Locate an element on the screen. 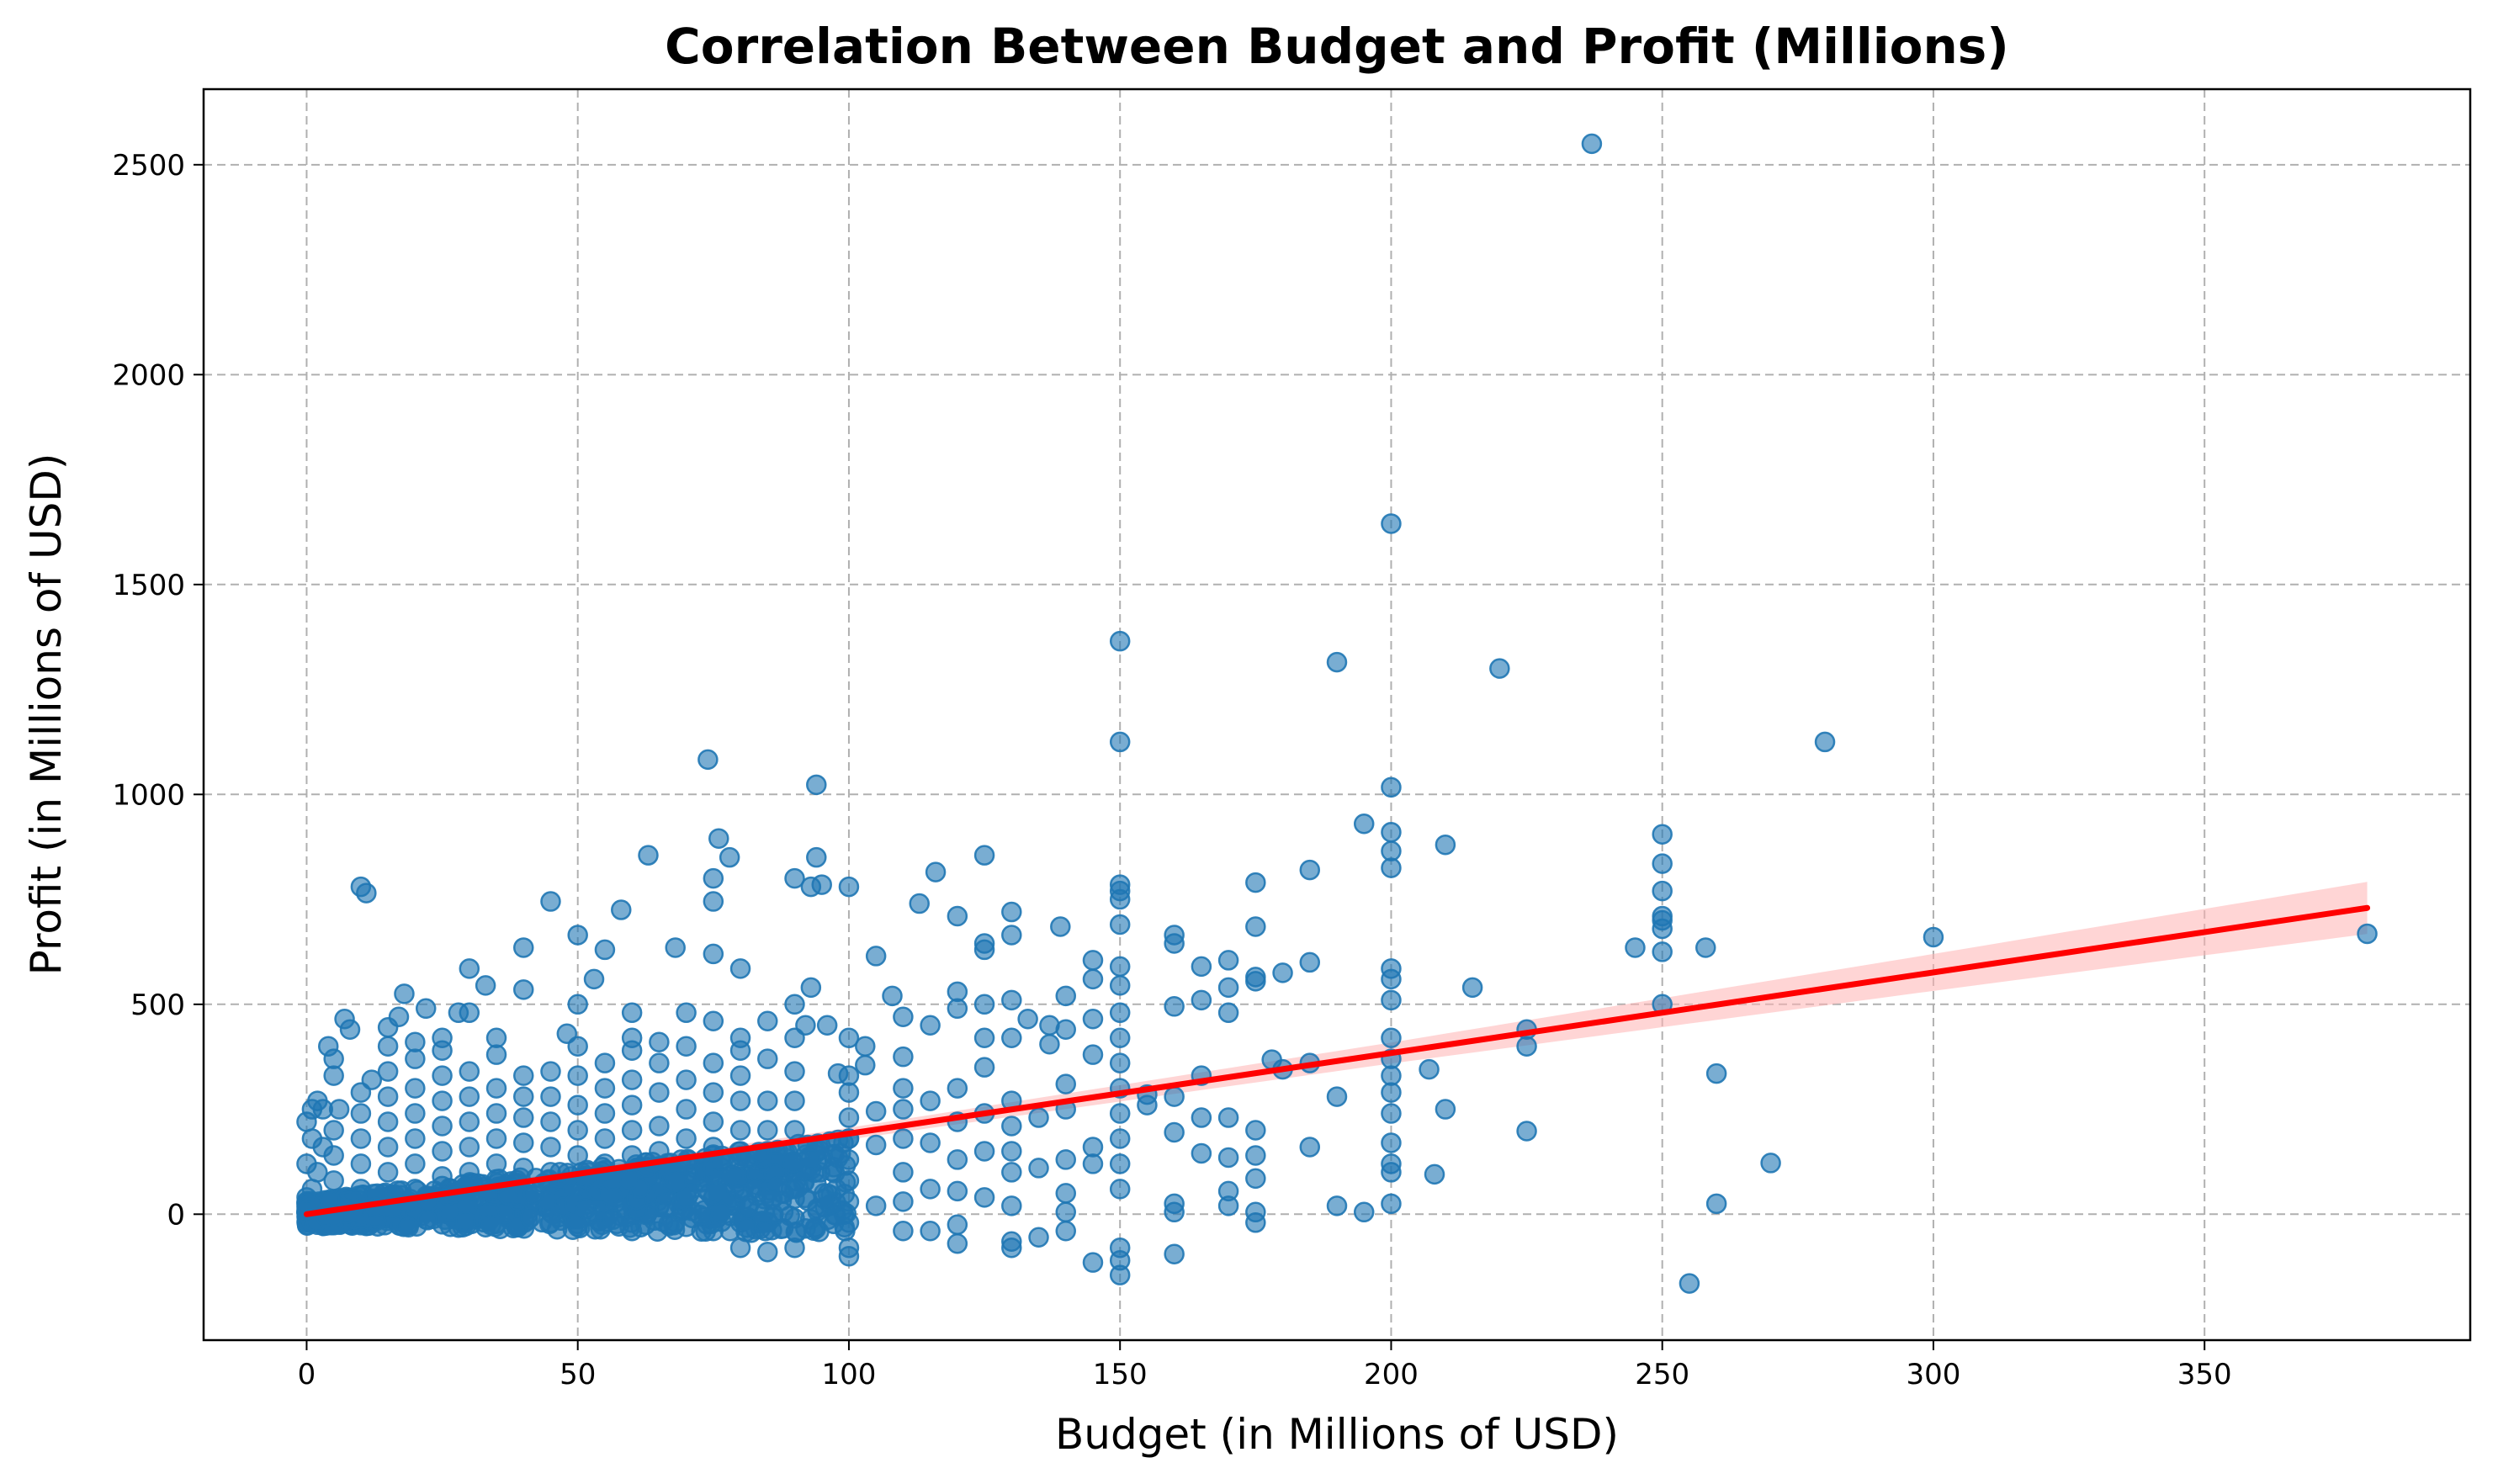 The image size is (2498, 1484). y-tick-label: 0 is located at coordinates (176, 1215).